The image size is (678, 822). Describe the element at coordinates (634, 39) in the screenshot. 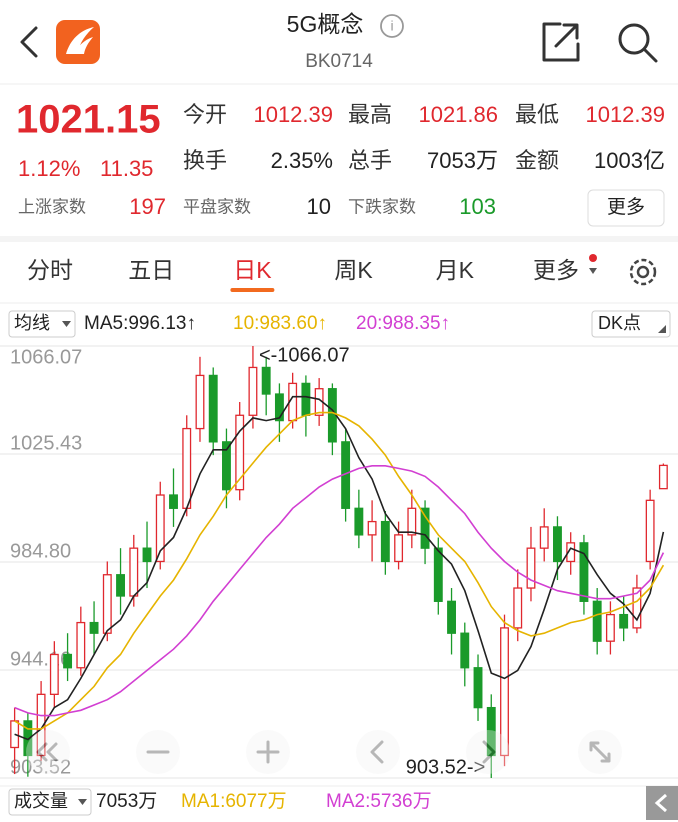

I see `search-button` at that location.